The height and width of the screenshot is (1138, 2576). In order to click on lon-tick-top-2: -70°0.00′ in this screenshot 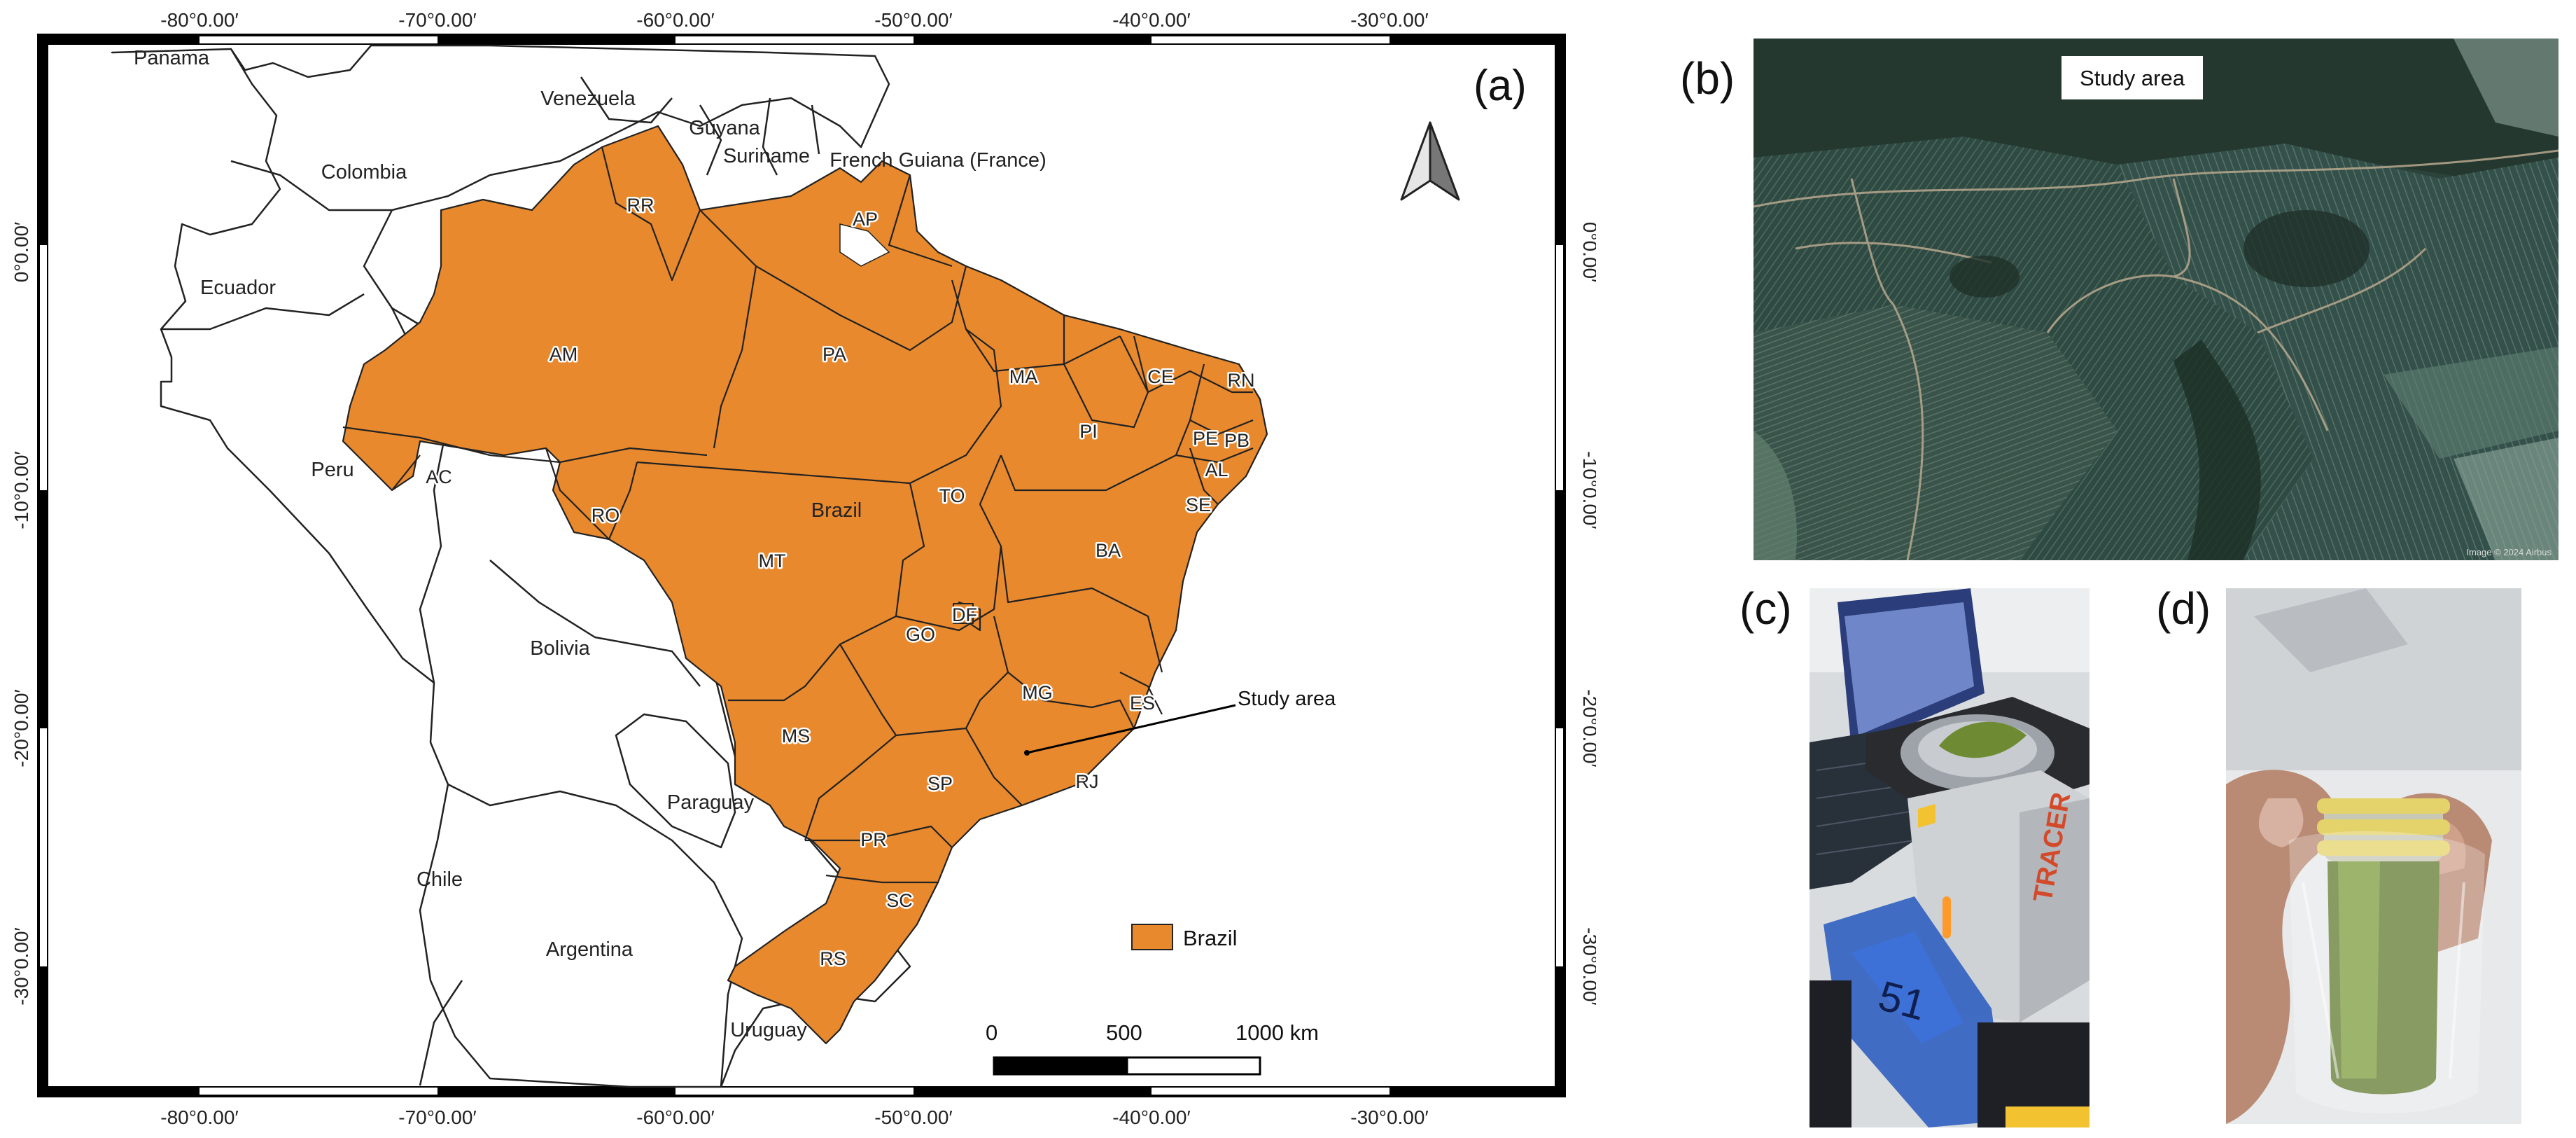, I will do `click(437, 20)`.